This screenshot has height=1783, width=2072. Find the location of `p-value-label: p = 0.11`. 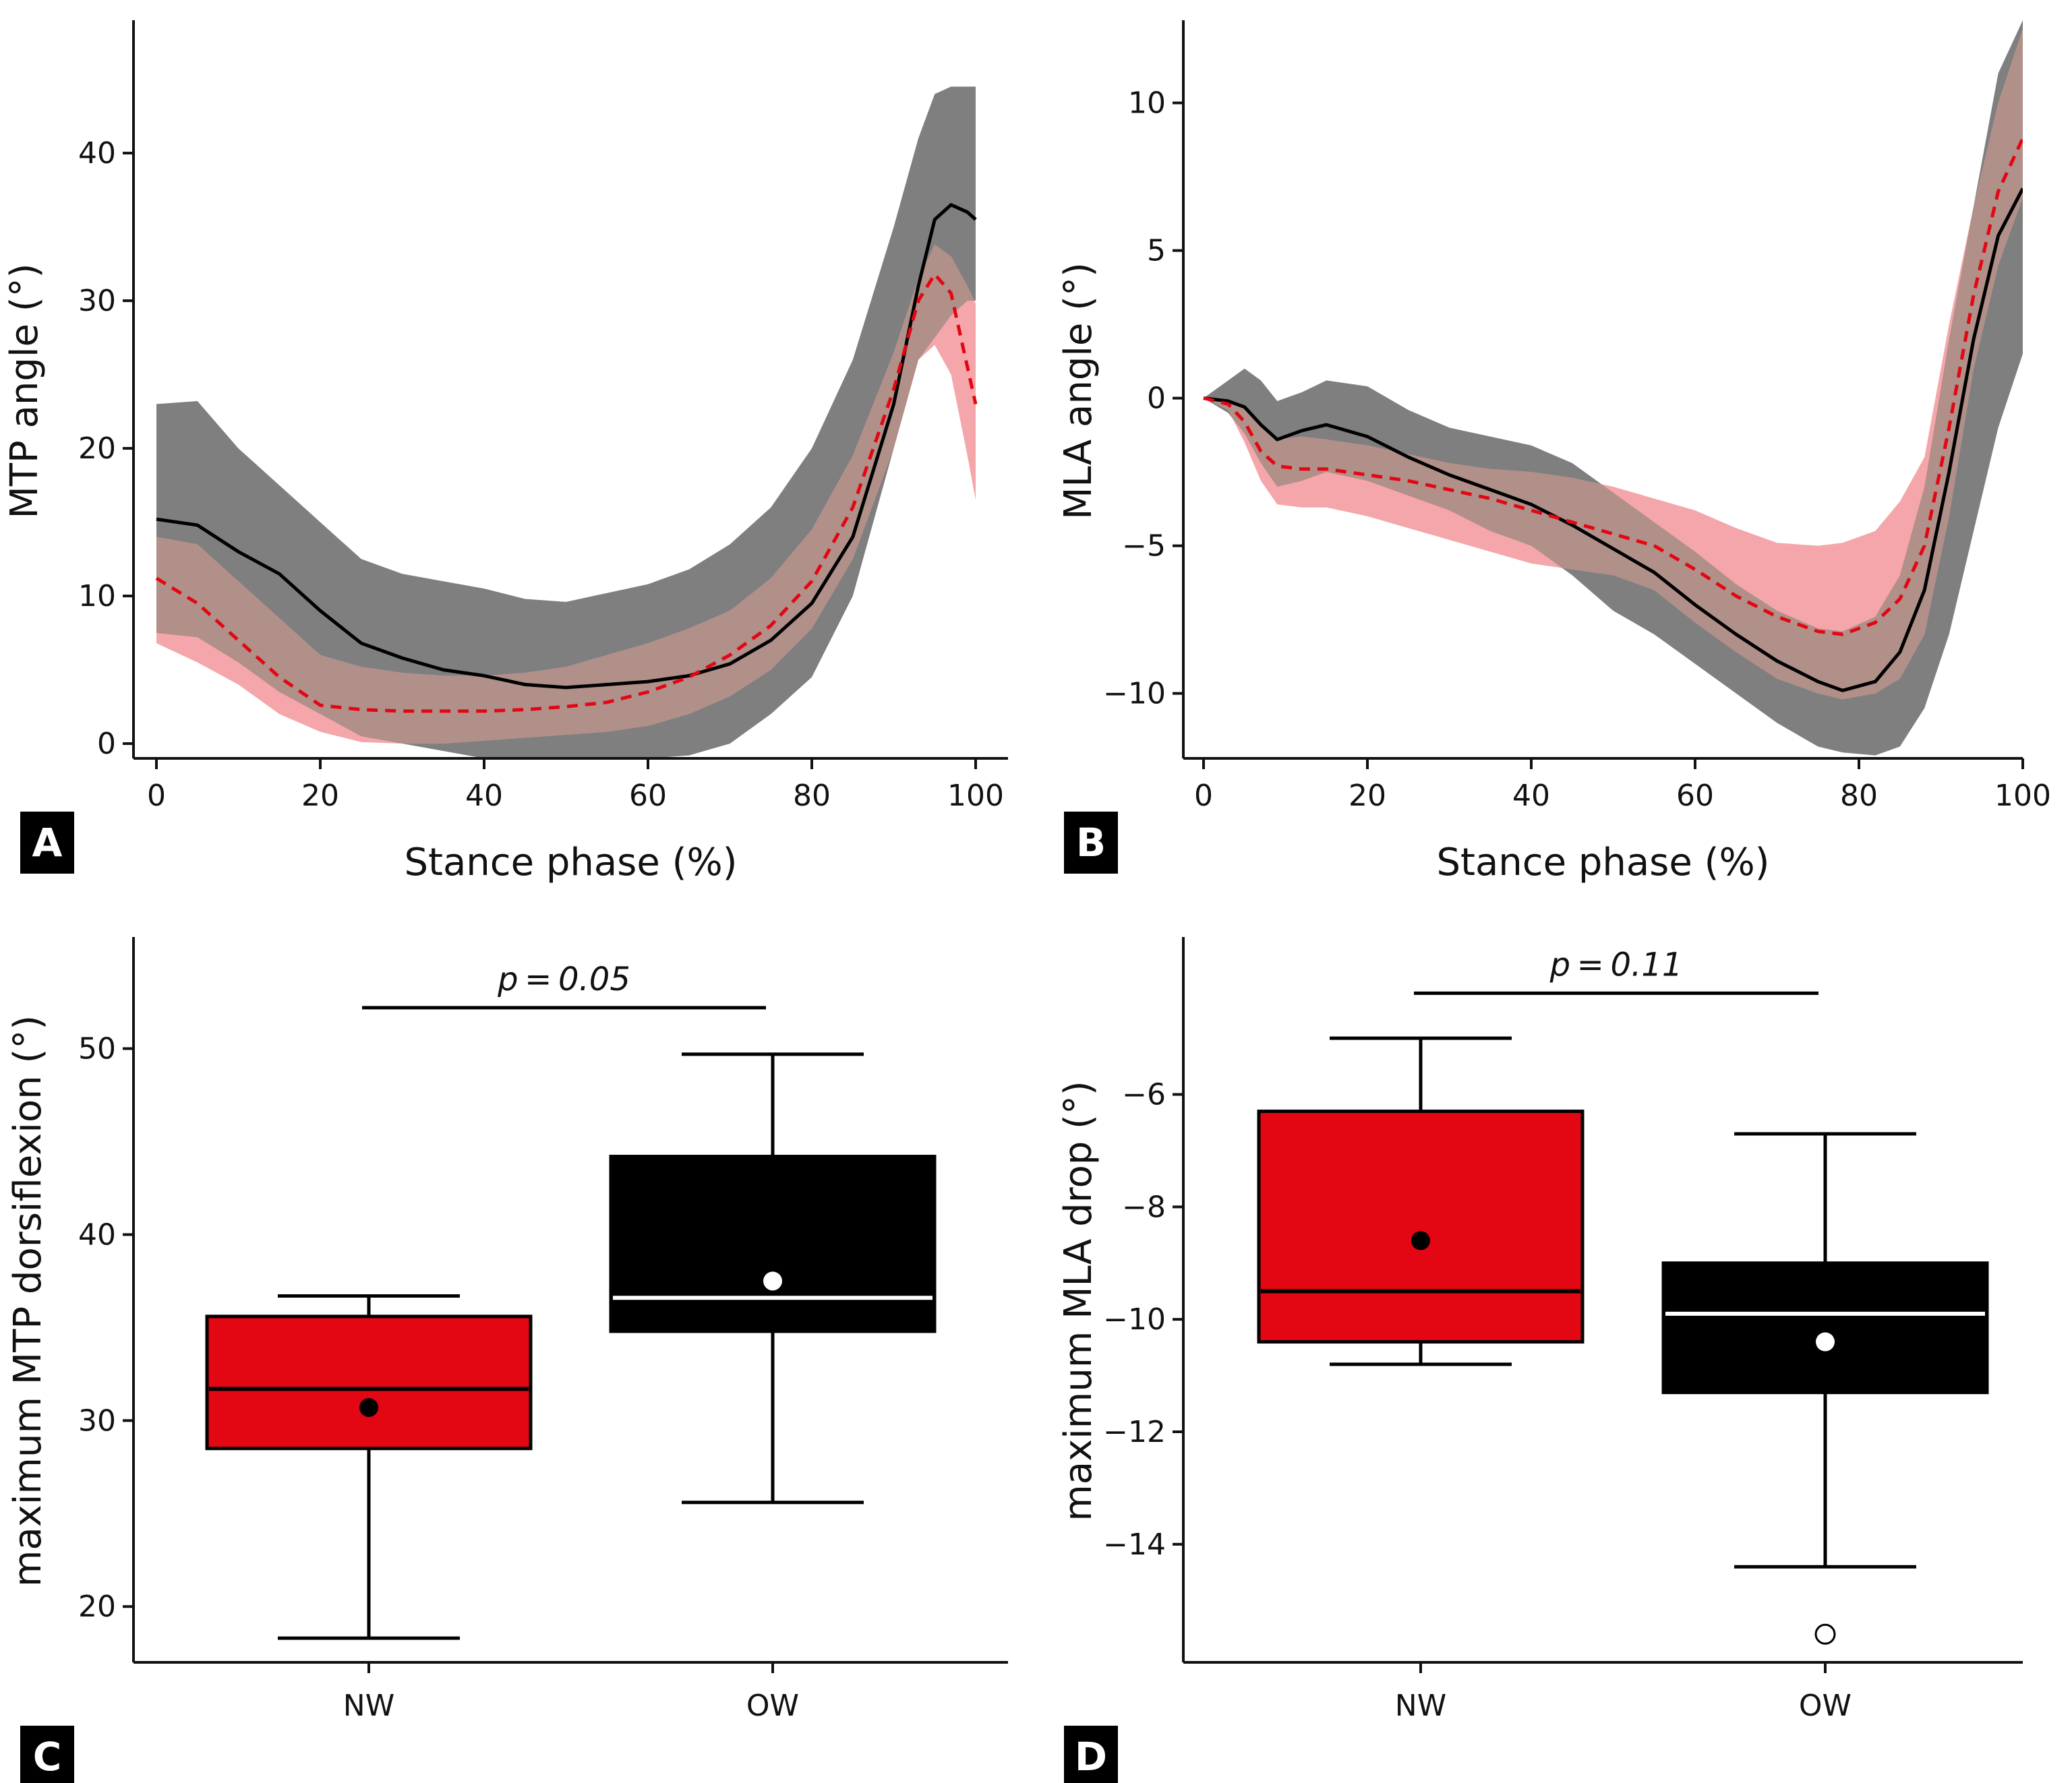

p-value-label: p = 0.11 is located at coordinates (1616, 965).